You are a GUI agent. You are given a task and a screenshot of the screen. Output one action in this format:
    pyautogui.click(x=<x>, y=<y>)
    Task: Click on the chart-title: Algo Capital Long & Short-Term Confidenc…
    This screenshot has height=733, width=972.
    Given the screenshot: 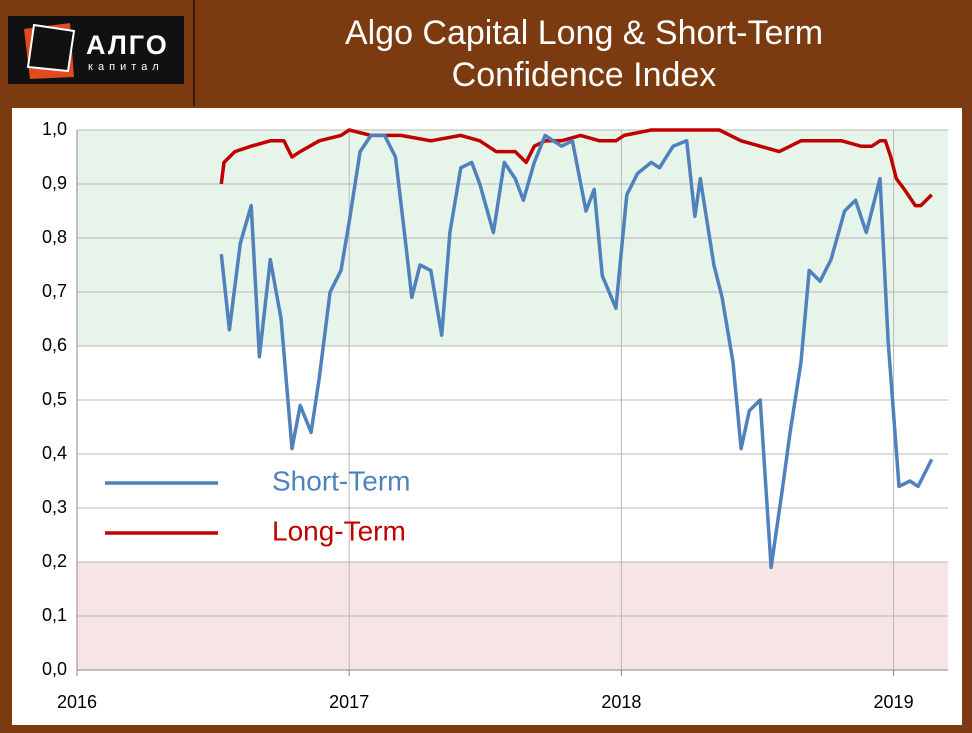 What is the action you would take?
    pyautogui.click(x=584, y=54)
    